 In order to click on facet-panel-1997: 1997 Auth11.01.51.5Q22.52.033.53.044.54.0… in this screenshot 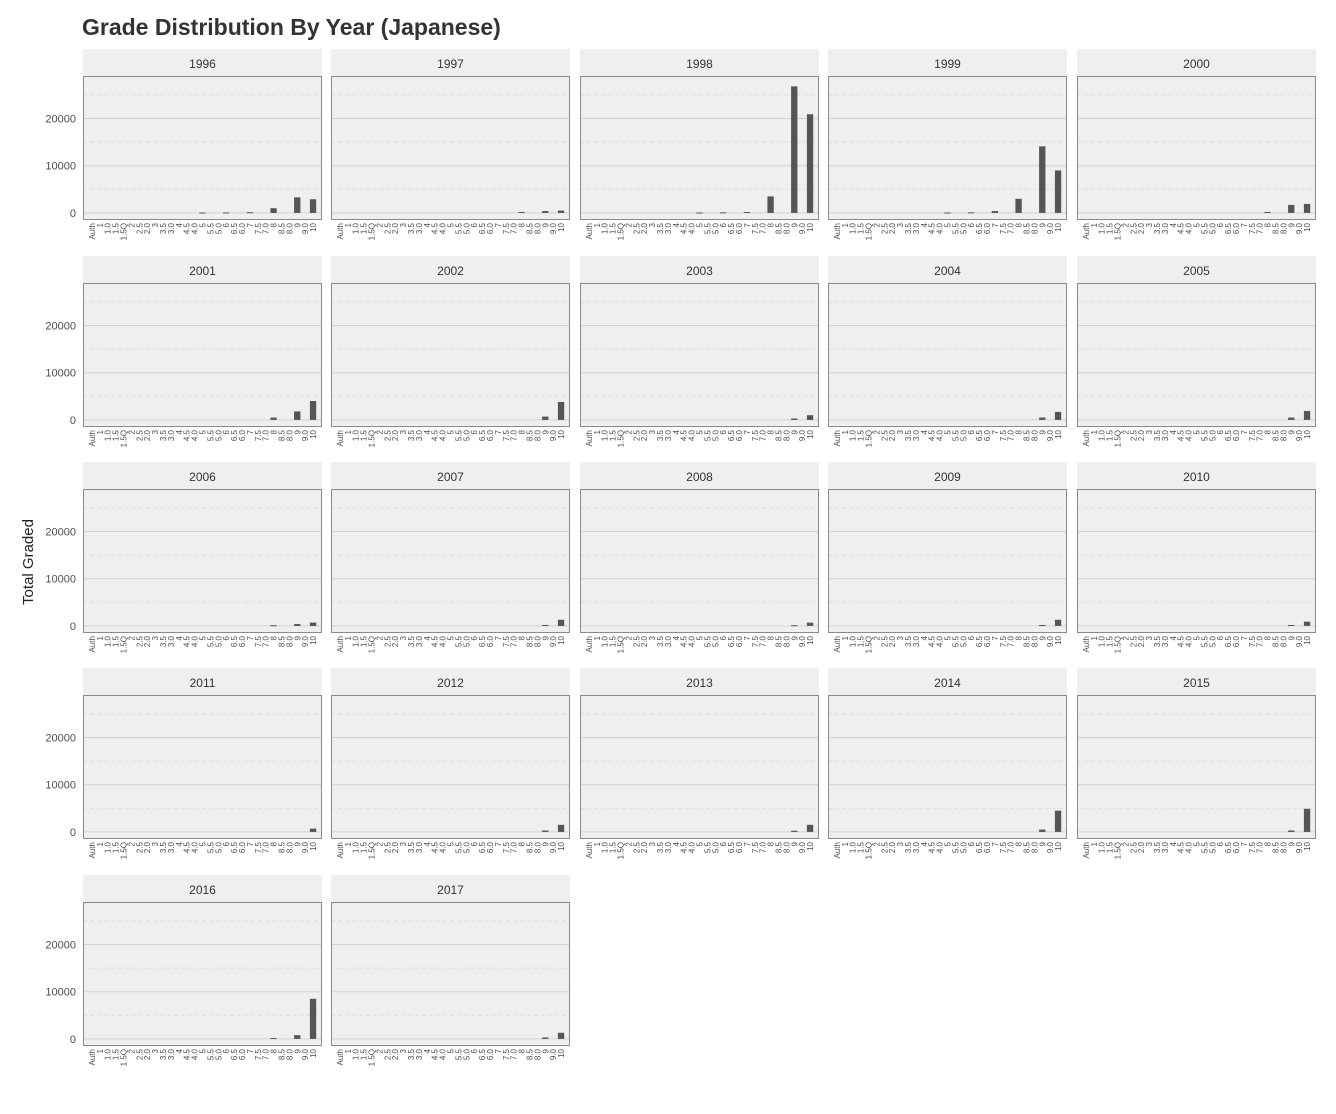, I will do `click(450, 144)`.